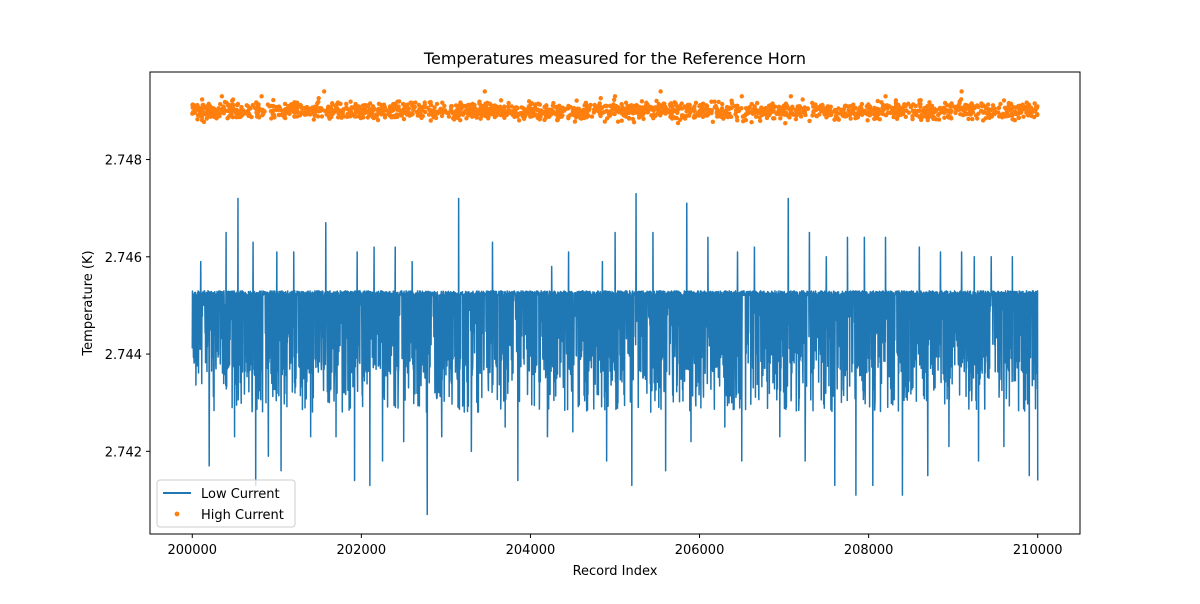 The height and width of the screenshot is (604, 1200). Describe the element at coordinates (531, 550) in the screenshot. I see `x-tick-label: 204000` at that location.